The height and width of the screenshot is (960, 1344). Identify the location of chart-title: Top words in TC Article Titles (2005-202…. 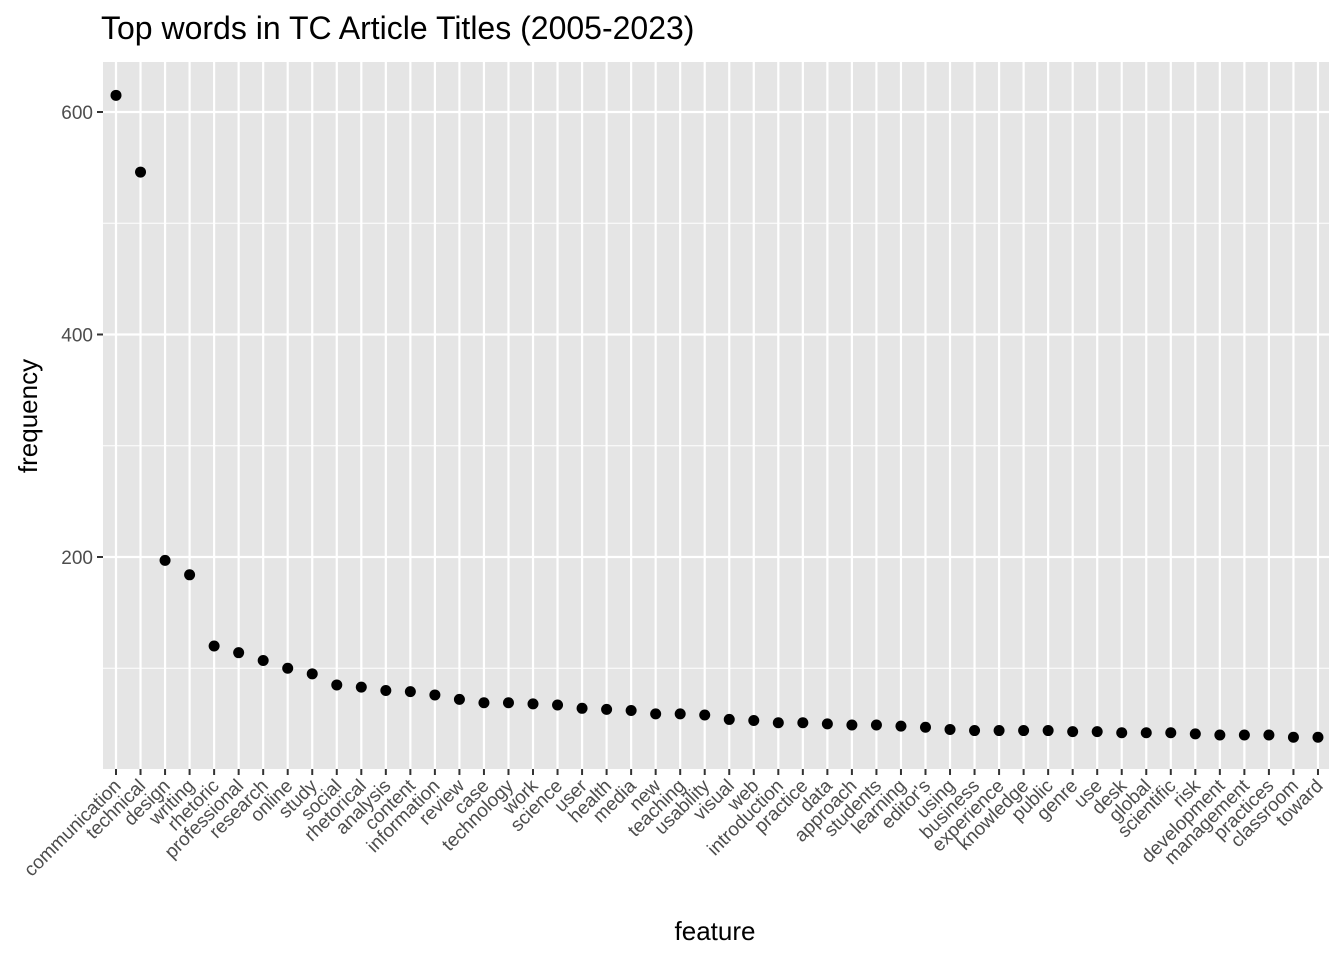
(397, 28).